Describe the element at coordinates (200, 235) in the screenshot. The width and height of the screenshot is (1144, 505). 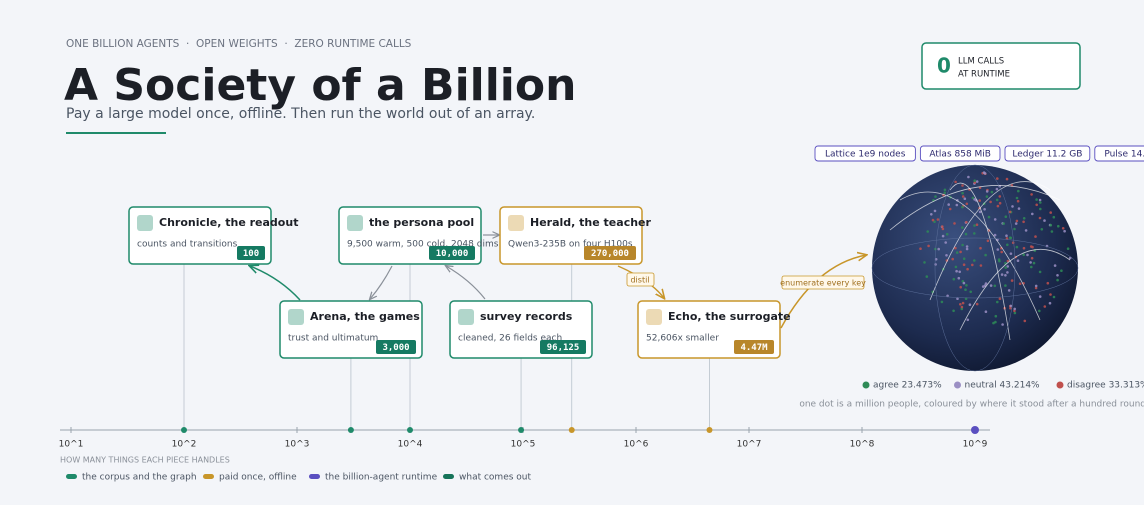
I see `node-box` at that location.